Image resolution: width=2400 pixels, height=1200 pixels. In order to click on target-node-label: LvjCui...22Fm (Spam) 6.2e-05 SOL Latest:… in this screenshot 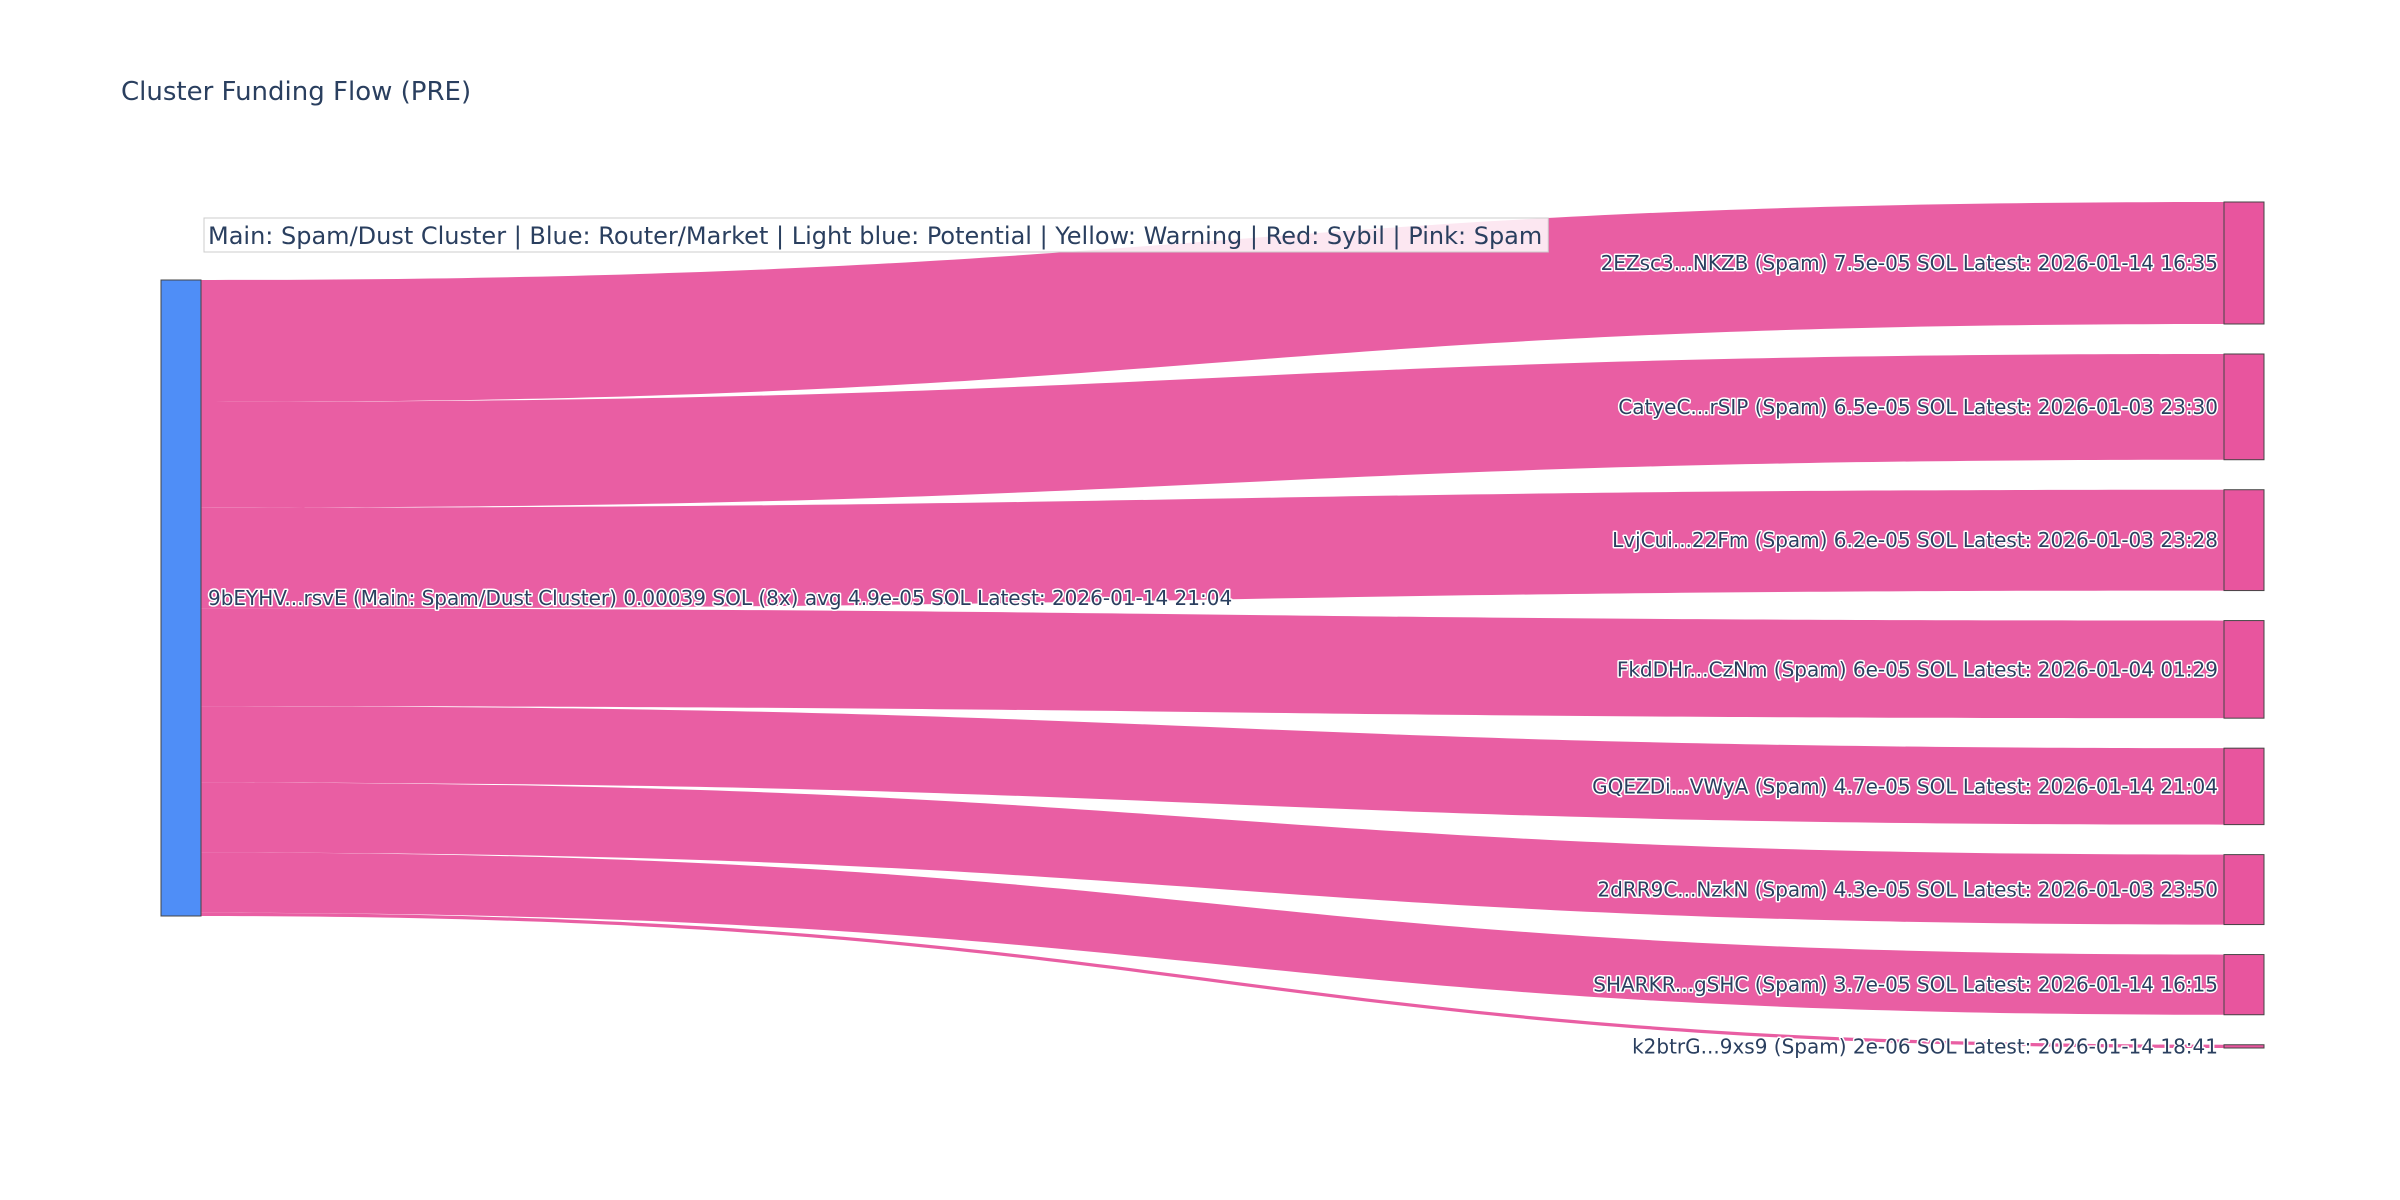, I will do `click(1915, 540)`.